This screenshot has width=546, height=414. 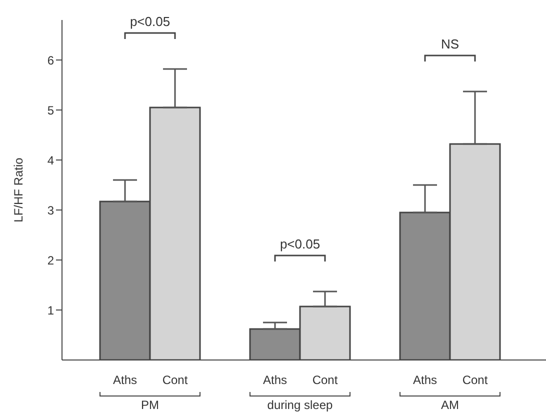 I want to click on y-tick-label: 5, so click(x=50, y=110).